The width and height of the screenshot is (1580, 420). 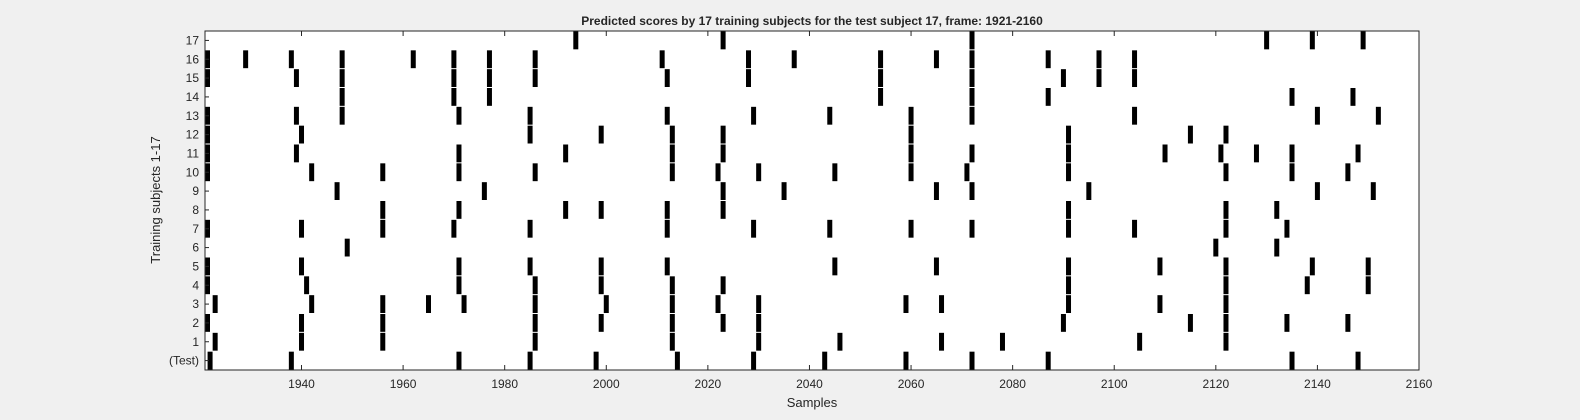 I want to click on y-tick-label: 1, so click(x=195, y=342).